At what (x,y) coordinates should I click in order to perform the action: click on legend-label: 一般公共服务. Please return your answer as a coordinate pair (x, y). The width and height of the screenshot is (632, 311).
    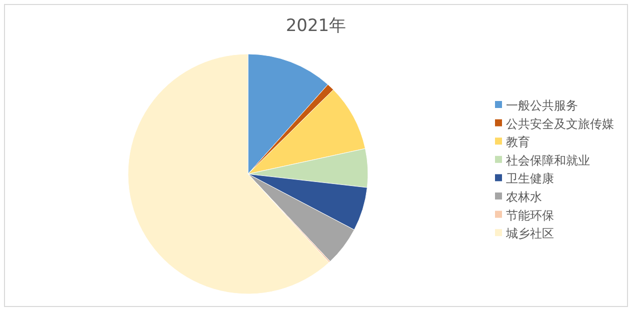
    Looking at the image, I should click on (542, 105).